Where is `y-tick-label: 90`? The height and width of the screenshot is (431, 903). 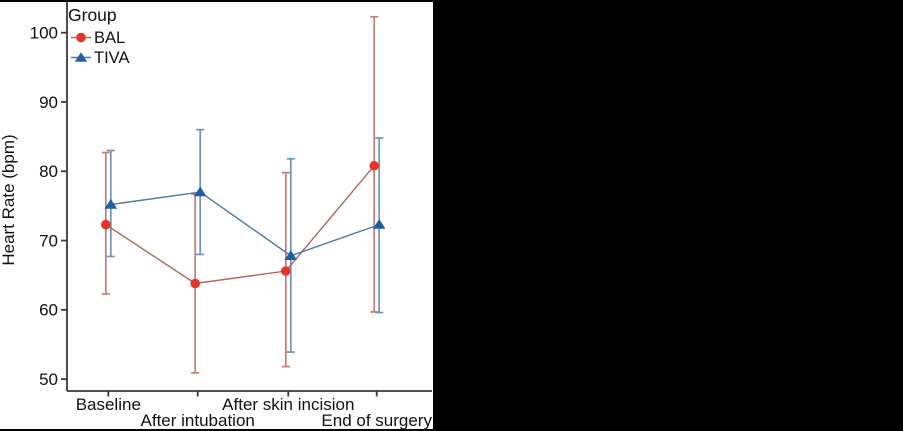
y-tick-label: 90 is located at coordinates (48, 102).